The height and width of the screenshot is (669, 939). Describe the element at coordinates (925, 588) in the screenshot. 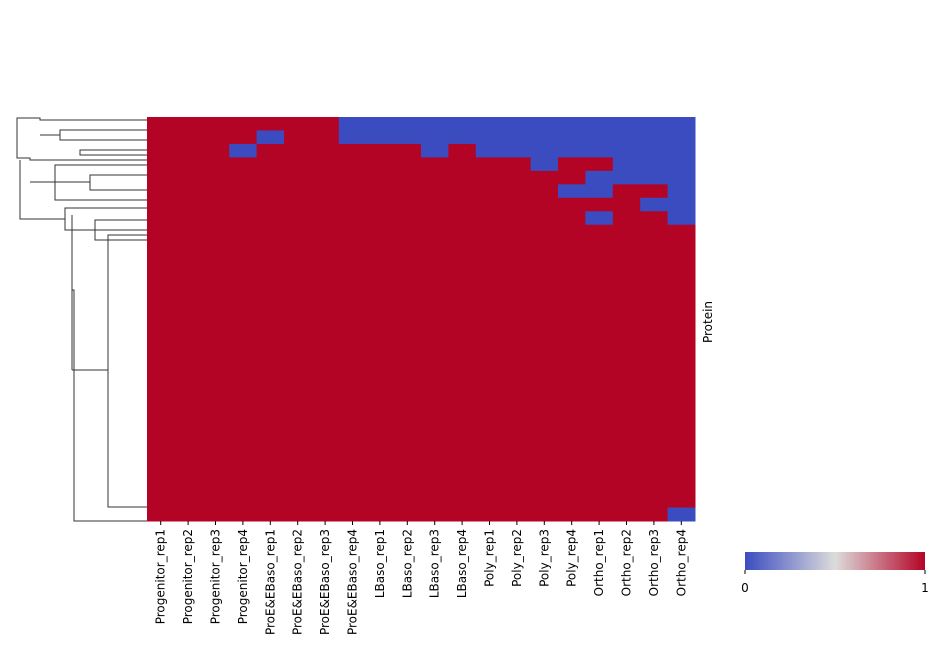

I see `colorbar-tick-label: 1` at that location.